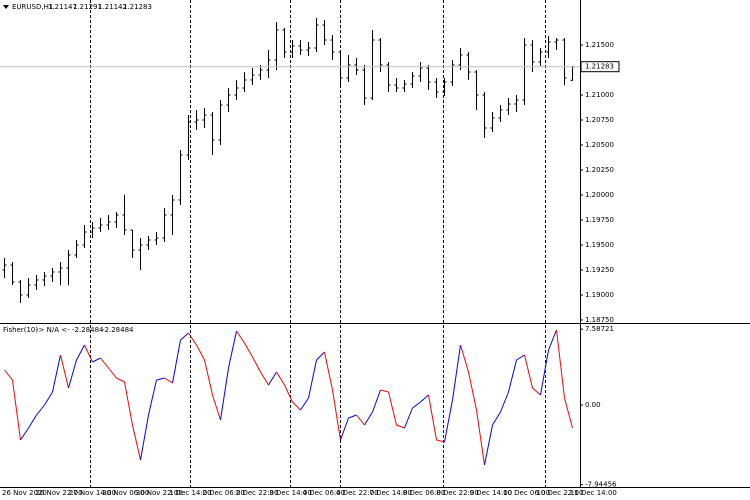  What do you see at coordinates (599, 220) in the screenshot?
I see `y-tick-label: 1.19750` at bounding box center [599, 220].